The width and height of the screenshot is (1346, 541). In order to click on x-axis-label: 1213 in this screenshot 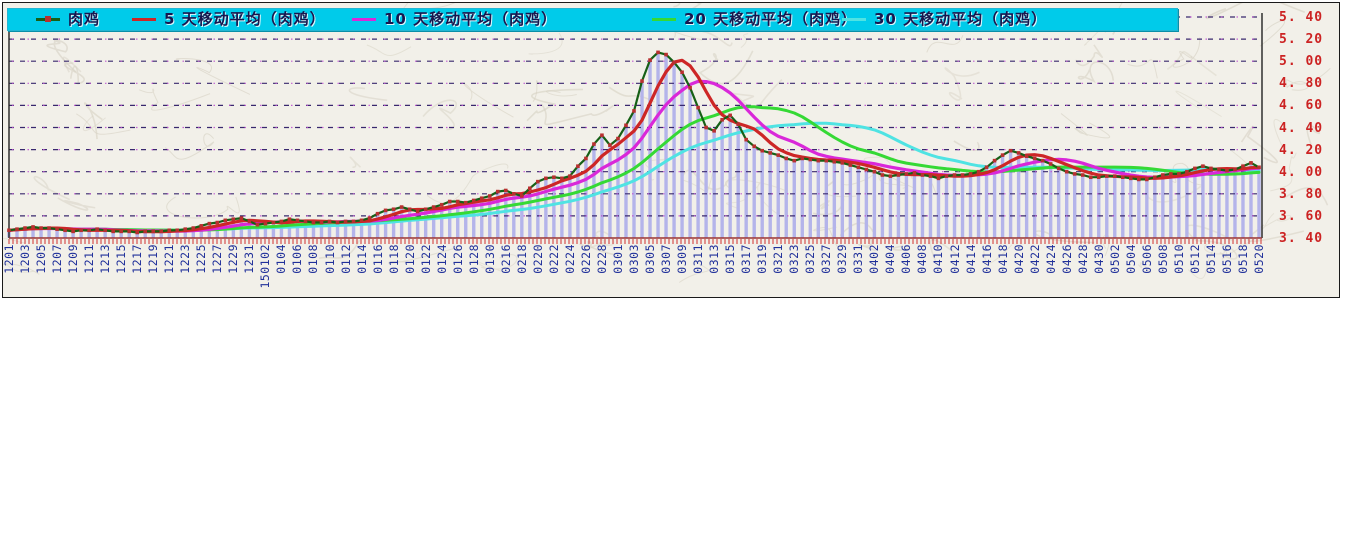, I will do `click(105, 259)`.